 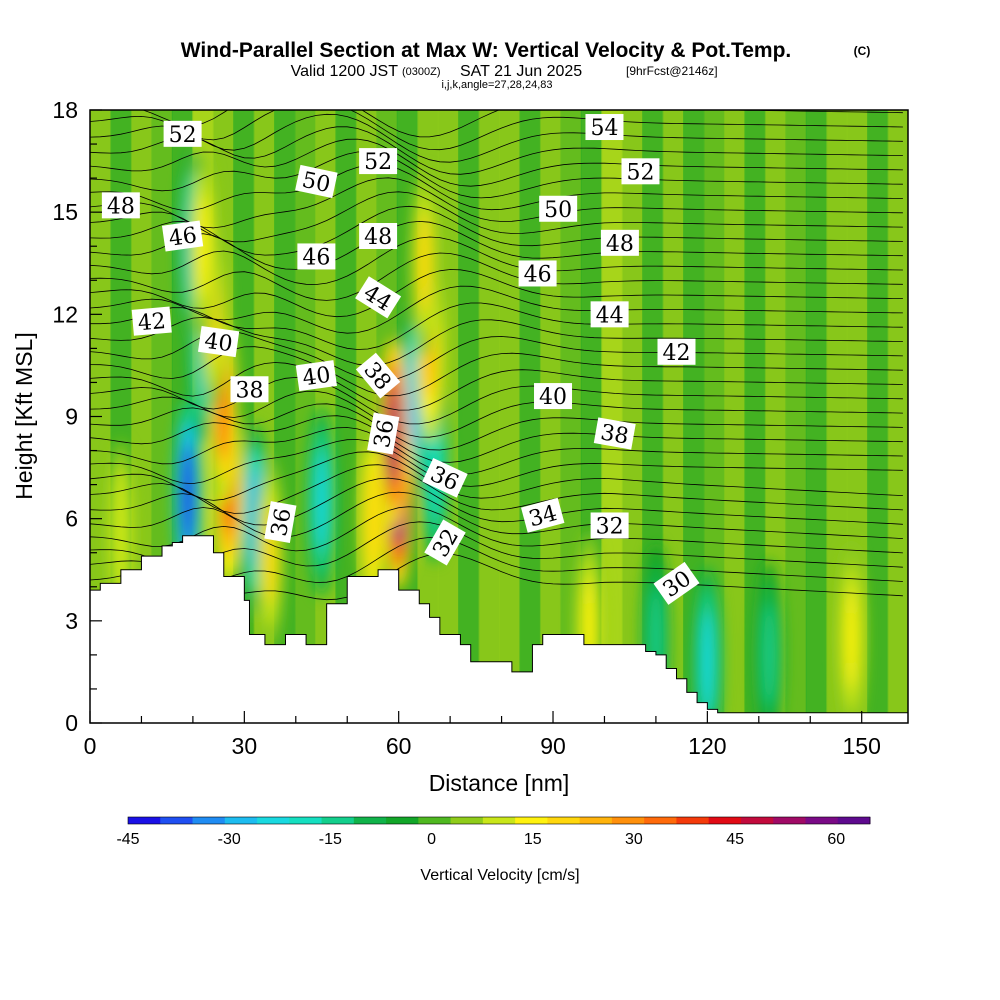 I want to click on theta-label-text: 44, so click(x=610, y=315).